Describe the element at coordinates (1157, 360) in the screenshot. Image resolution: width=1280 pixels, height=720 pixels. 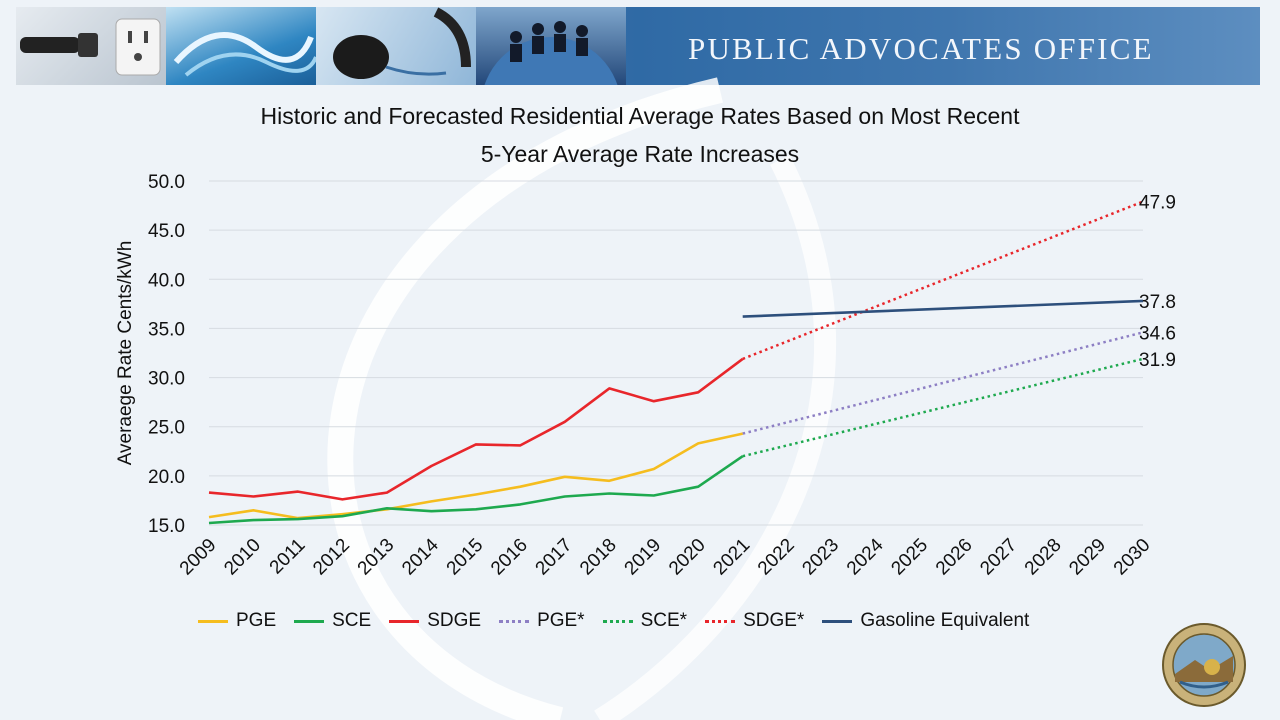
I see `end-data-label: 31.9` at that location.